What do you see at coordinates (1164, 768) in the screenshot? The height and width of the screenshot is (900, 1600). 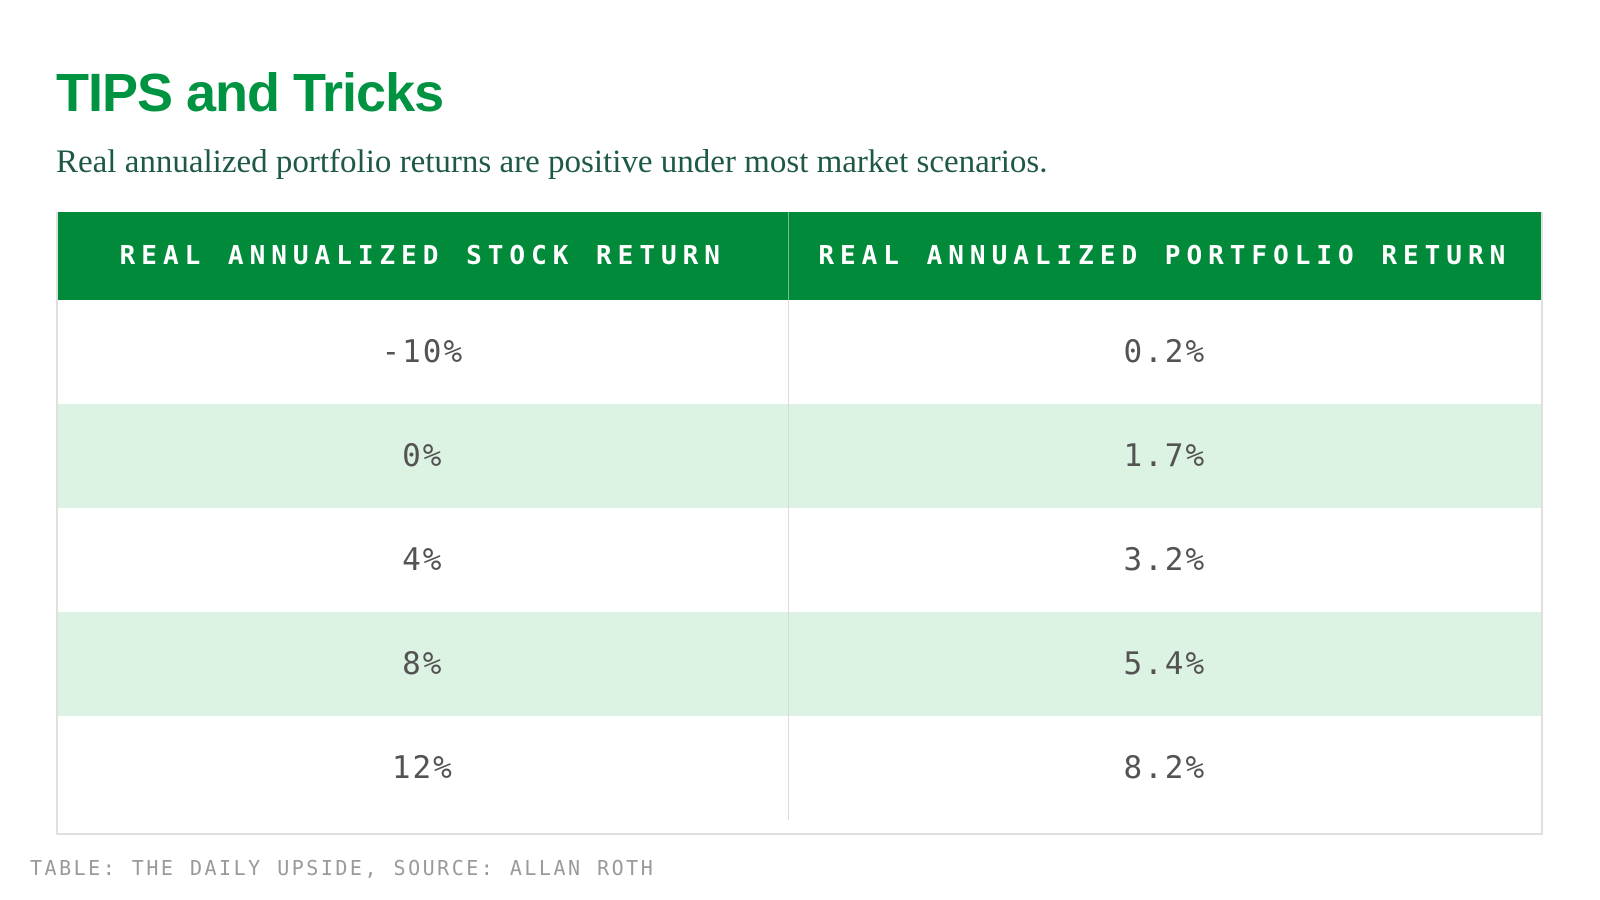 I see `table-cell: 8.2%` at bounding box center [1164, 768].